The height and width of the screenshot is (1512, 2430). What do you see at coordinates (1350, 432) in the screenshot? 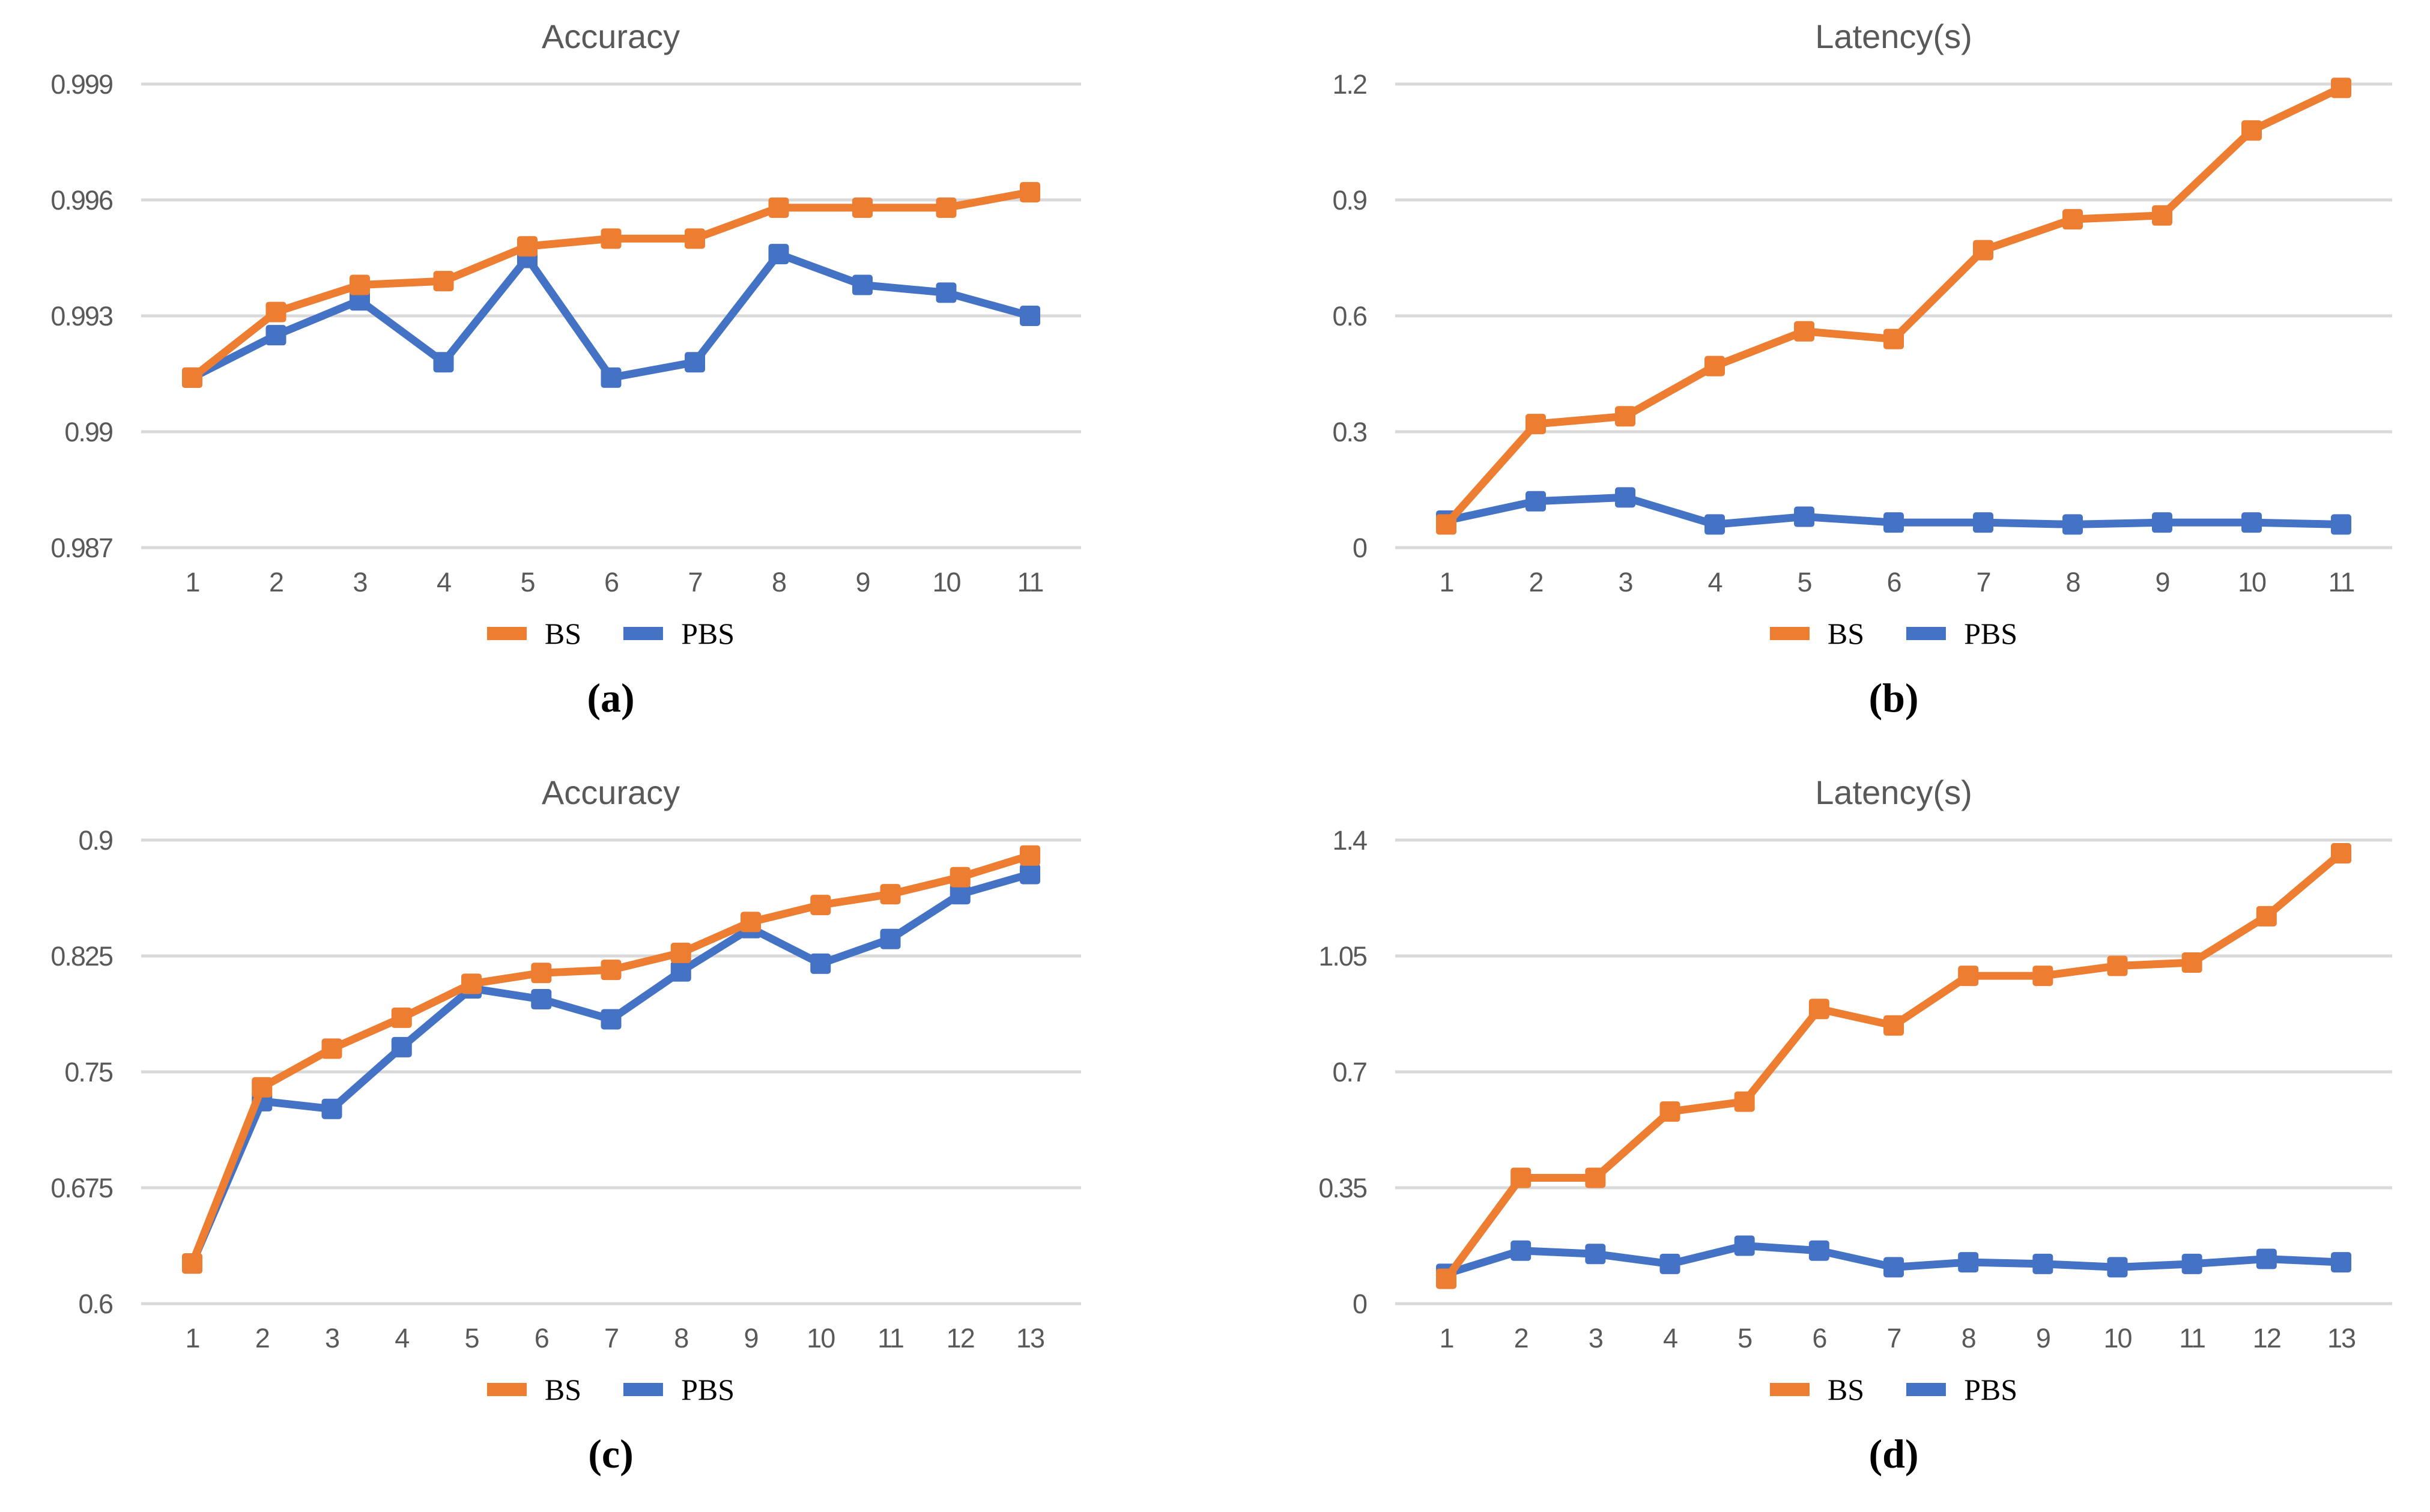
I see `y-tick-label: 0.3` at bounding box center [1350, 432].